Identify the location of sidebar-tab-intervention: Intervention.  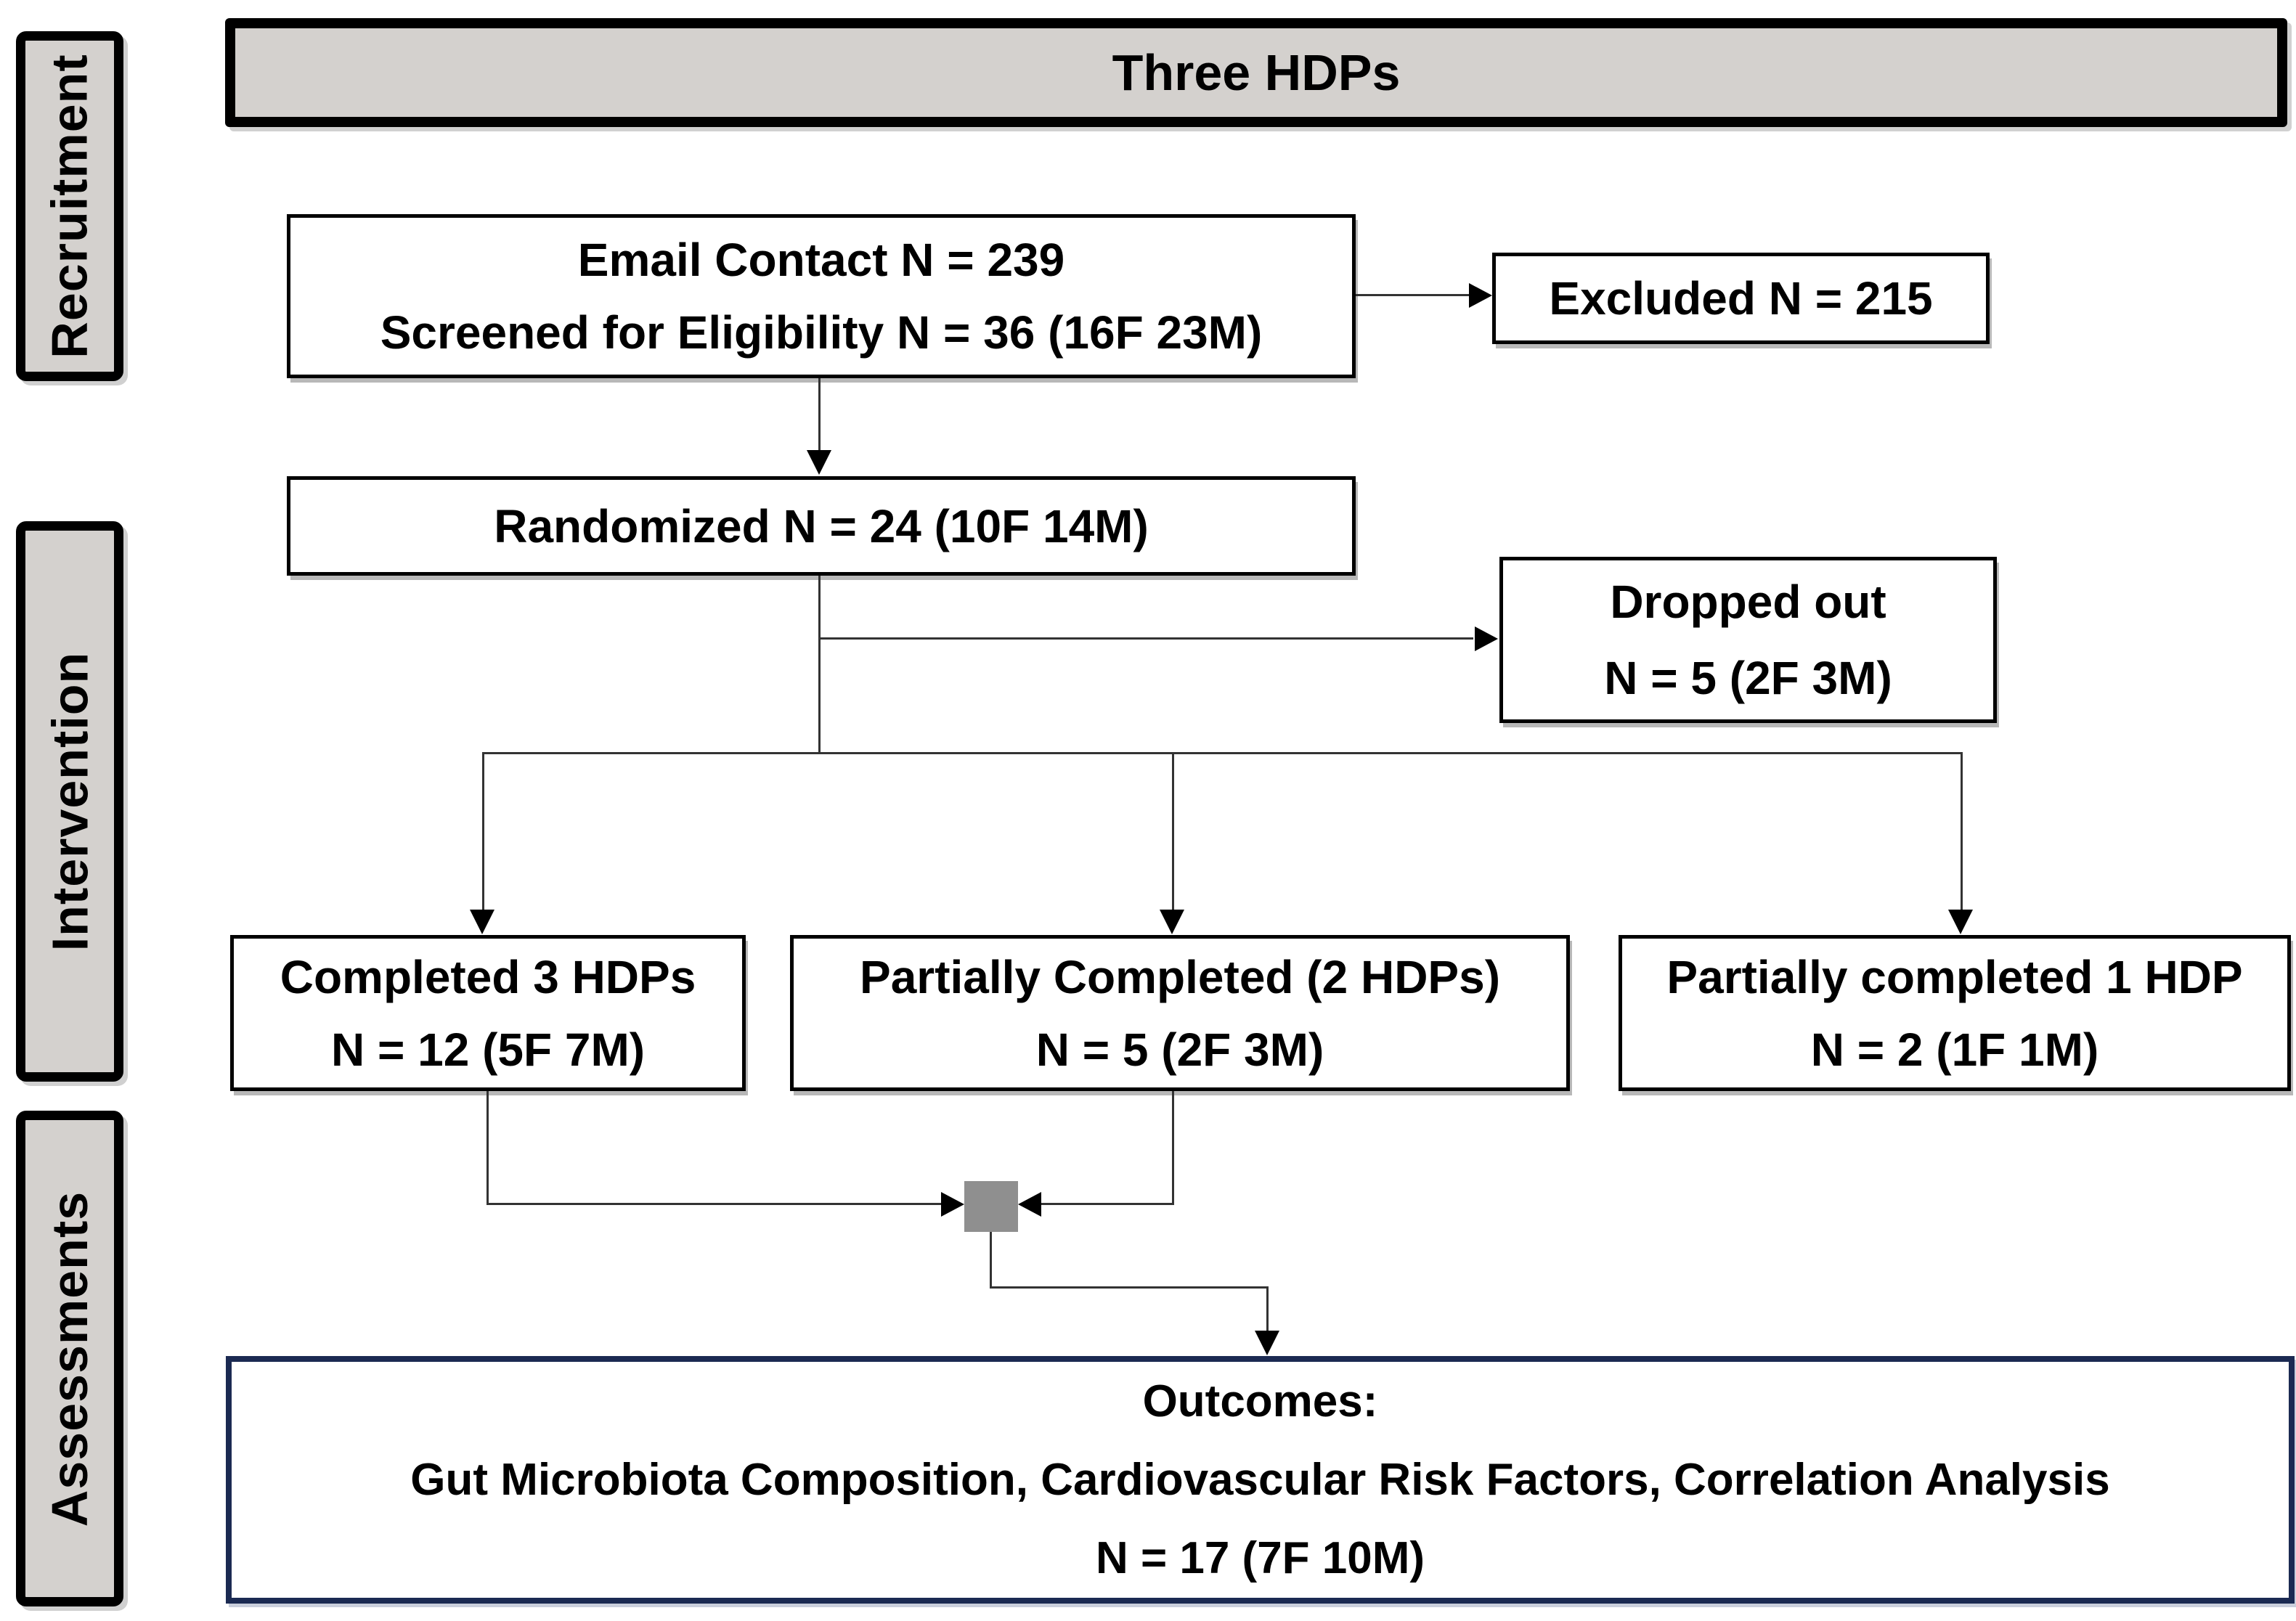
(69, 801).